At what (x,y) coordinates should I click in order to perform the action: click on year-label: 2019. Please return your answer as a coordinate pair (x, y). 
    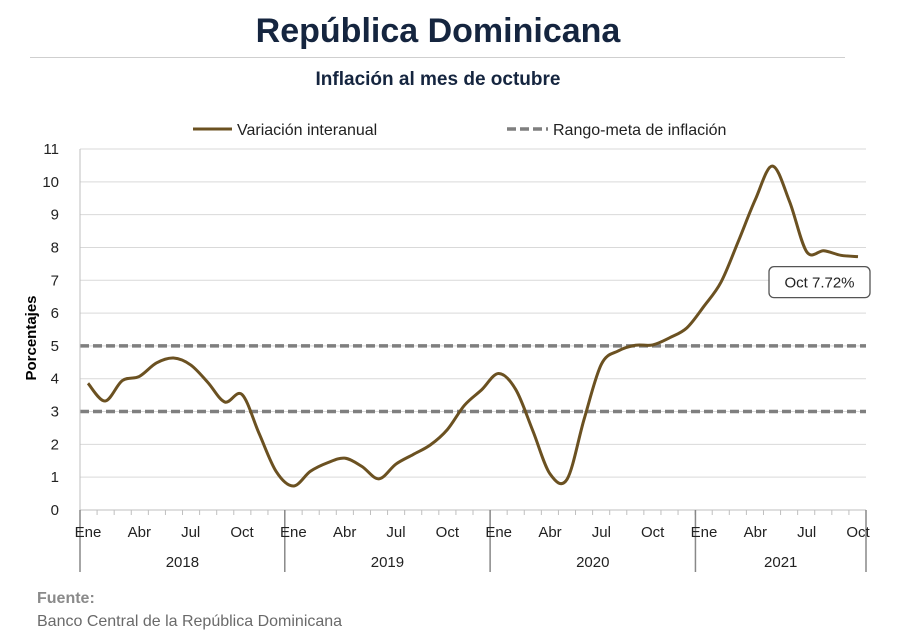
    Looking at the image, I should click on (387, 562).